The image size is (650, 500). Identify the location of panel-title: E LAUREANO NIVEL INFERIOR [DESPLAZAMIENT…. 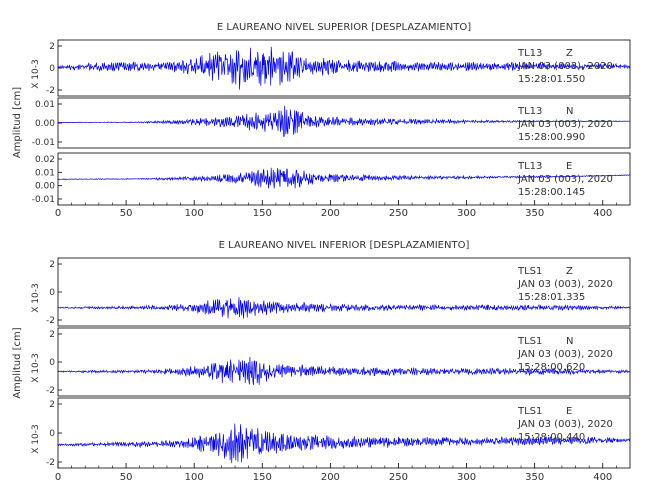
(344, 245).